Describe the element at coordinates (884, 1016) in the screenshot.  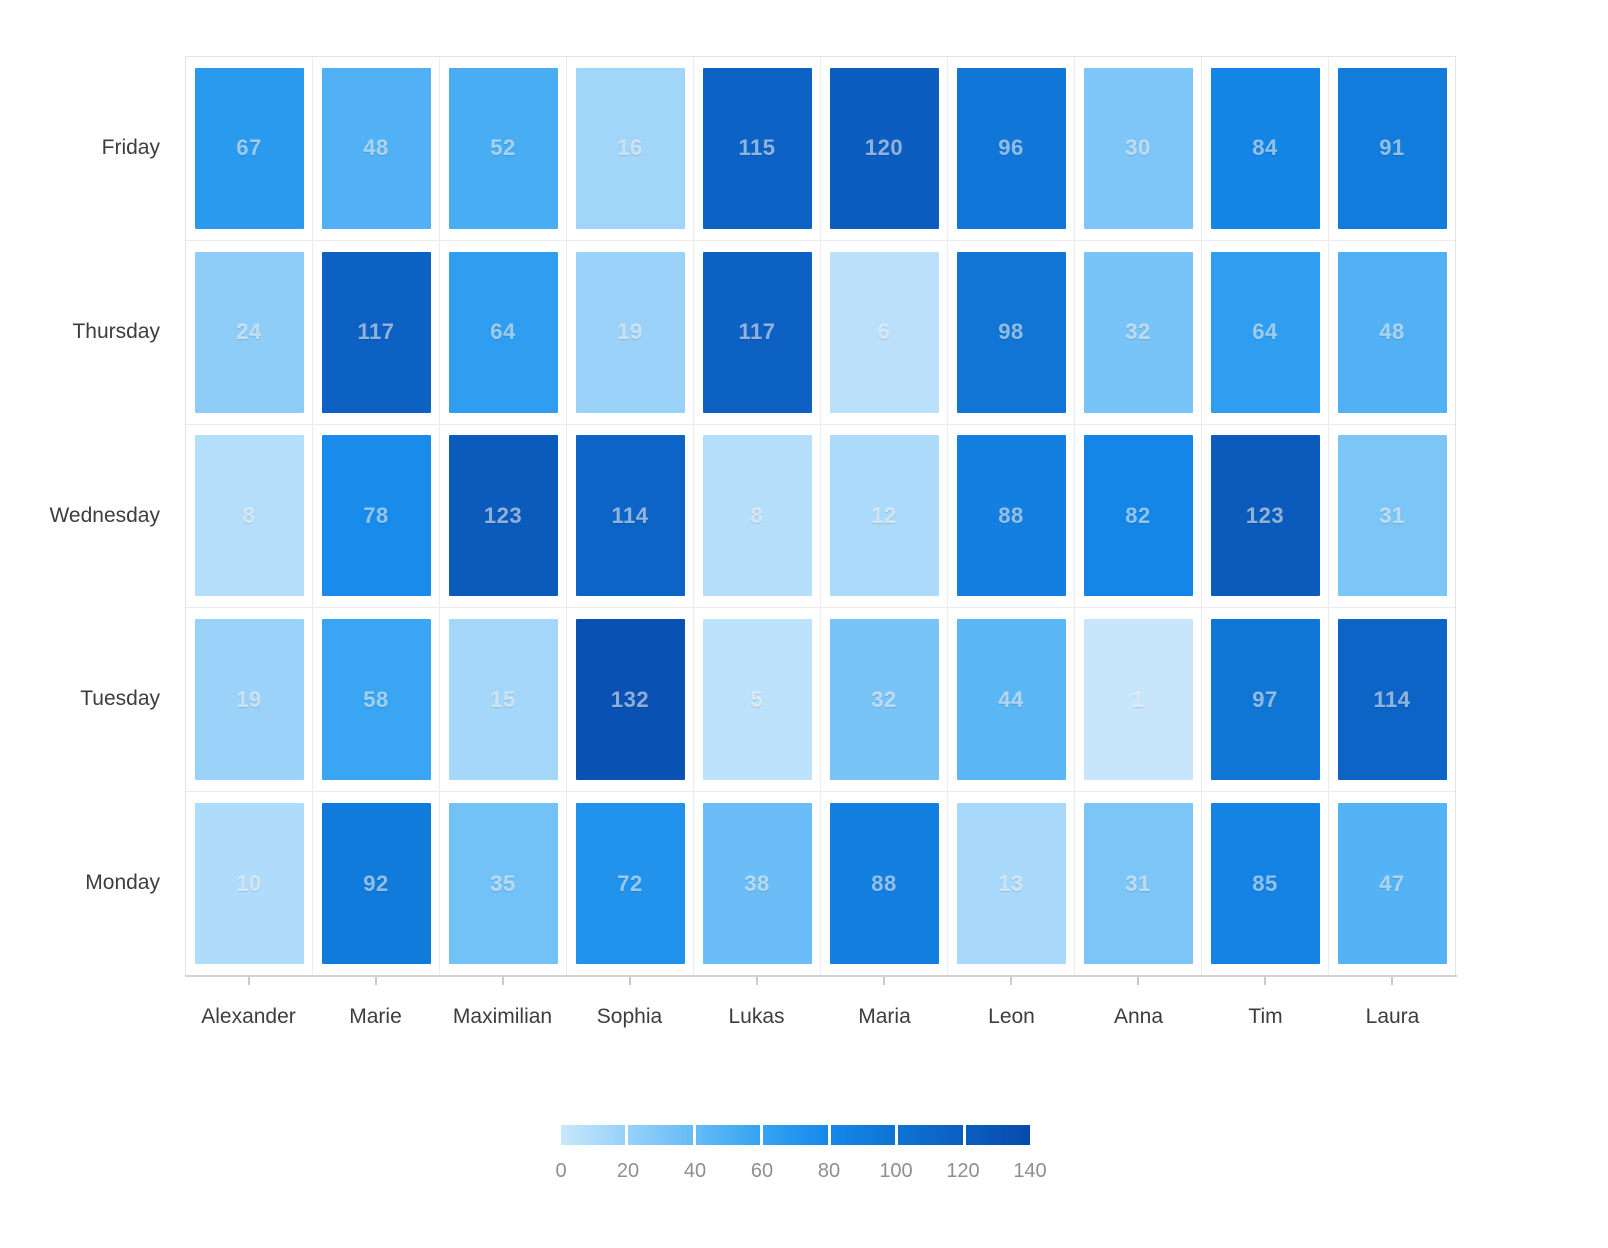
I see `x-axis-label: Maria` at that location.